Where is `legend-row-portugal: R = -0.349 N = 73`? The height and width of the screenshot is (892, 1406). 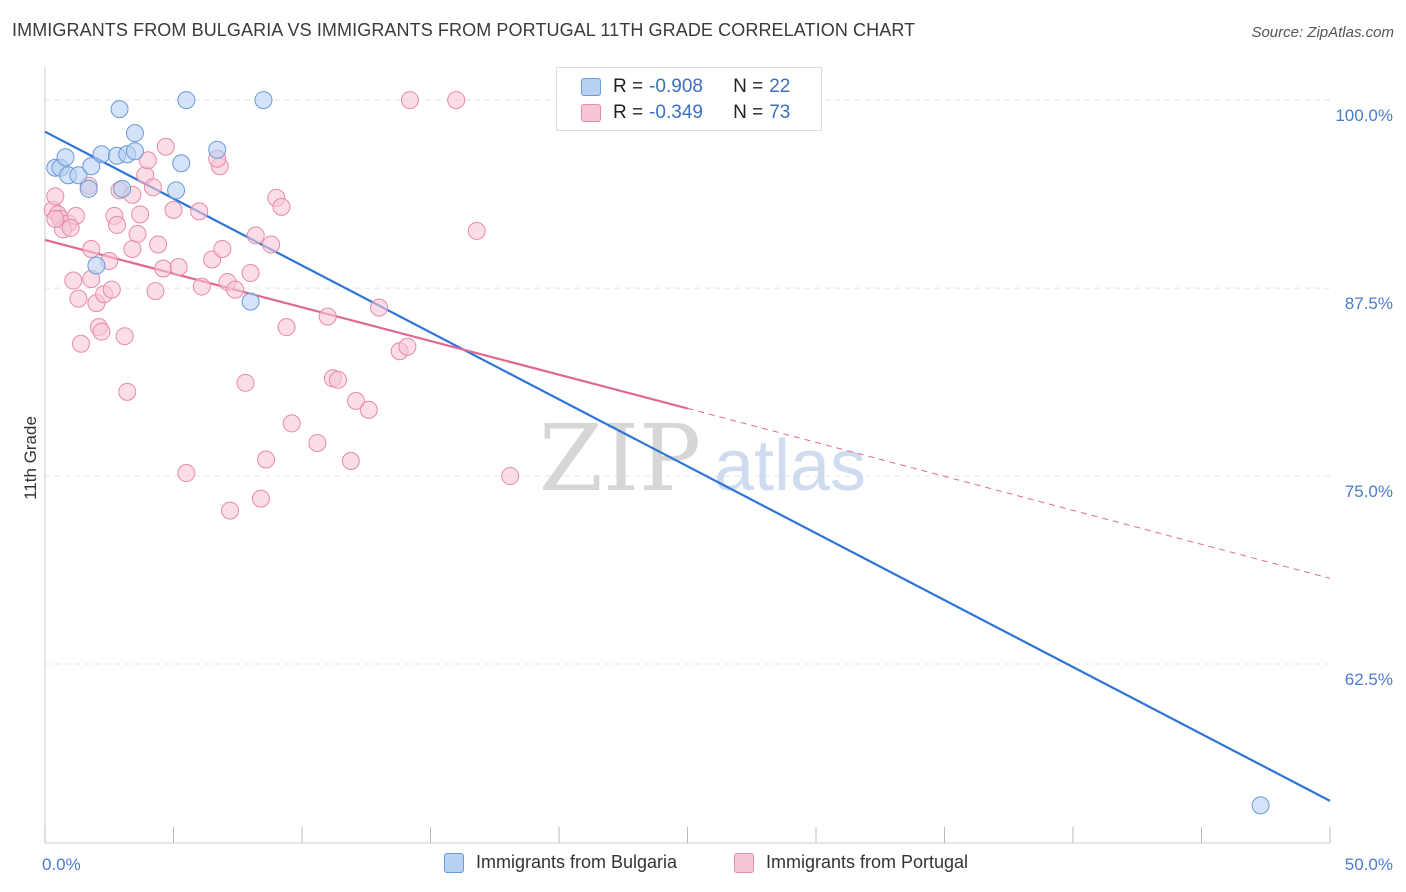
legend-row-portugal: R = -0.349 N = 73 is located at coordinates (688, 113).